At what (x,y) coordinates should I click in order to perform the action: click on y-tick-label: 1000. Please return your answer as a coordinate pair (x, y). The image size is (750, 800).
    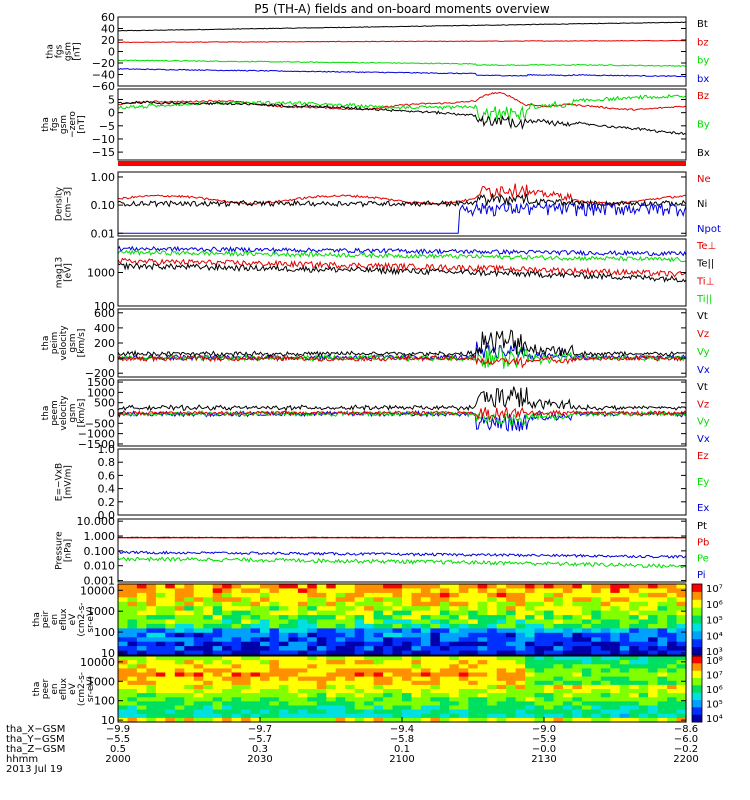
    Looking at the image, I should click on (101, 273).